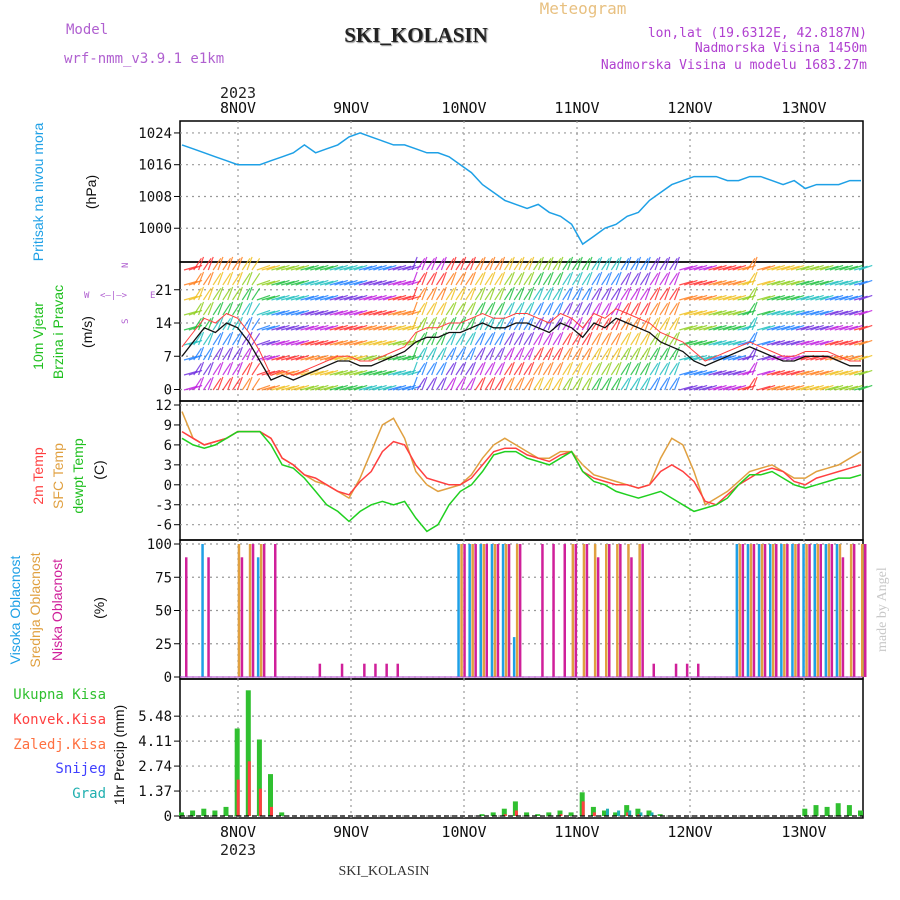 This screenshot has width=900, height=900. I want to click on year-top: 2023, so click(238, 93).